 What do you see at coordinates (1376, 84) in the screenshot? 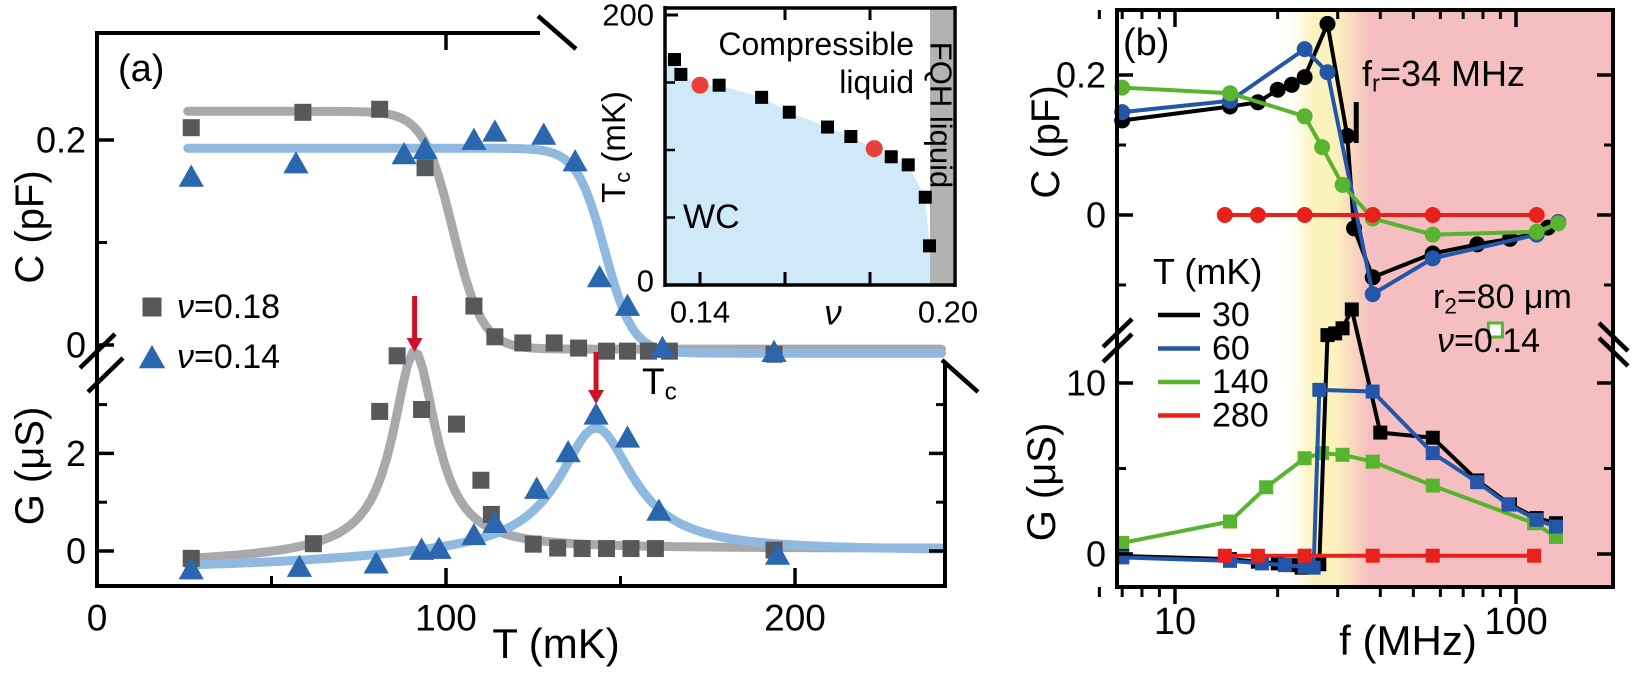
I see `fr-sub: r` at bounding box center [1376, 84].